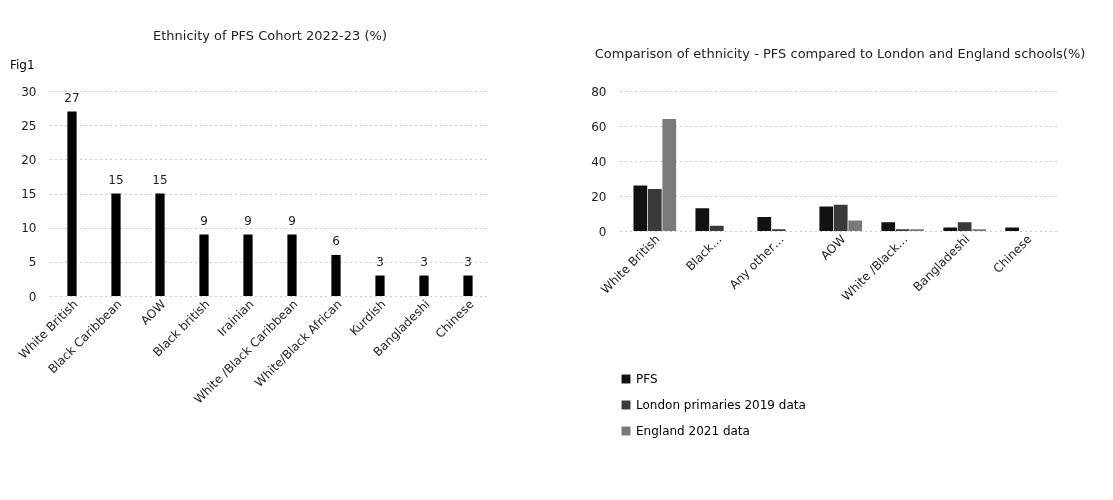 This screenshot has height=500, width=1113. Describe the element at coordinates (599, 91) in the screenshot. I see `y-tick-label: 80` at that location.